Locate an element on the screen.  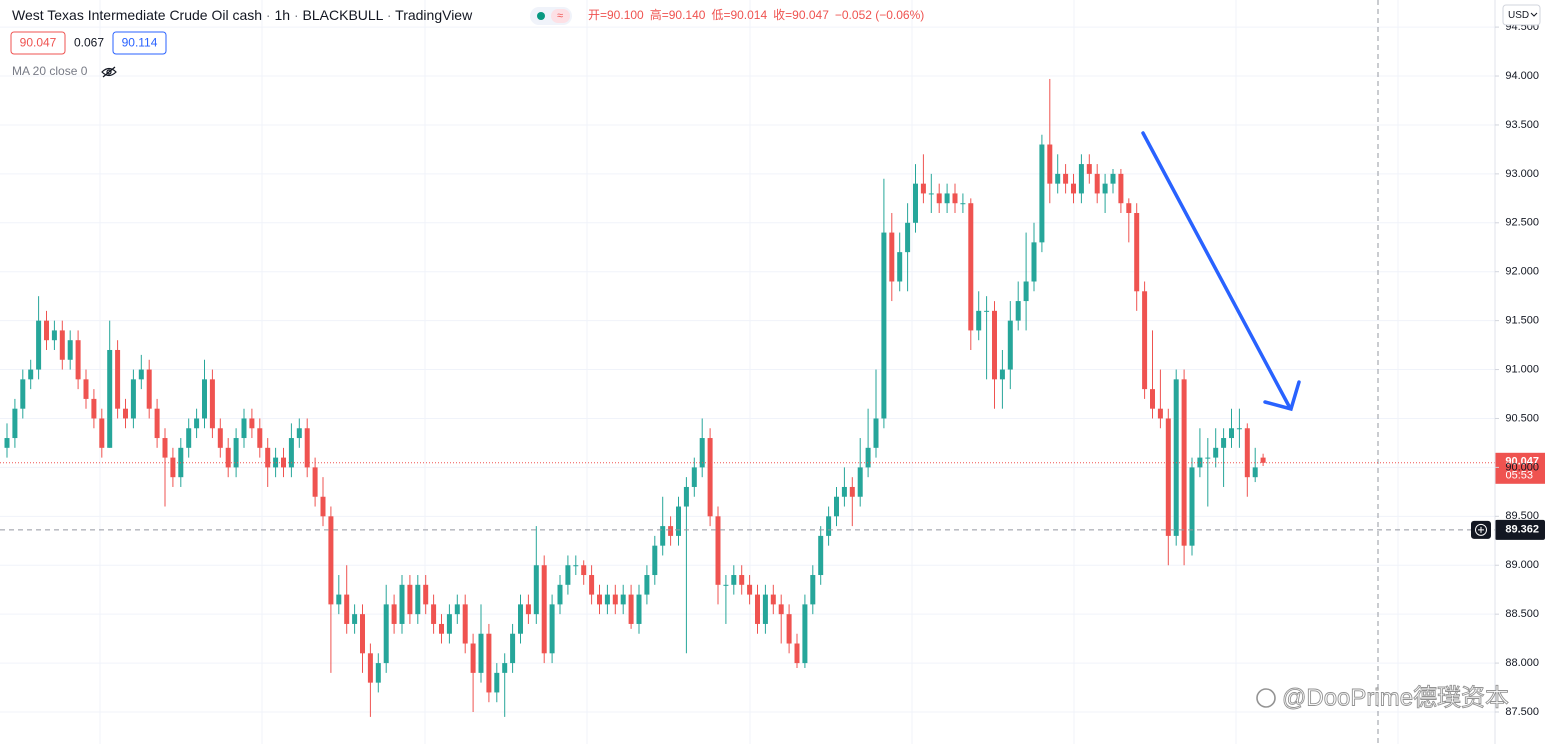
ask-box is located at coordinates (139, 43).